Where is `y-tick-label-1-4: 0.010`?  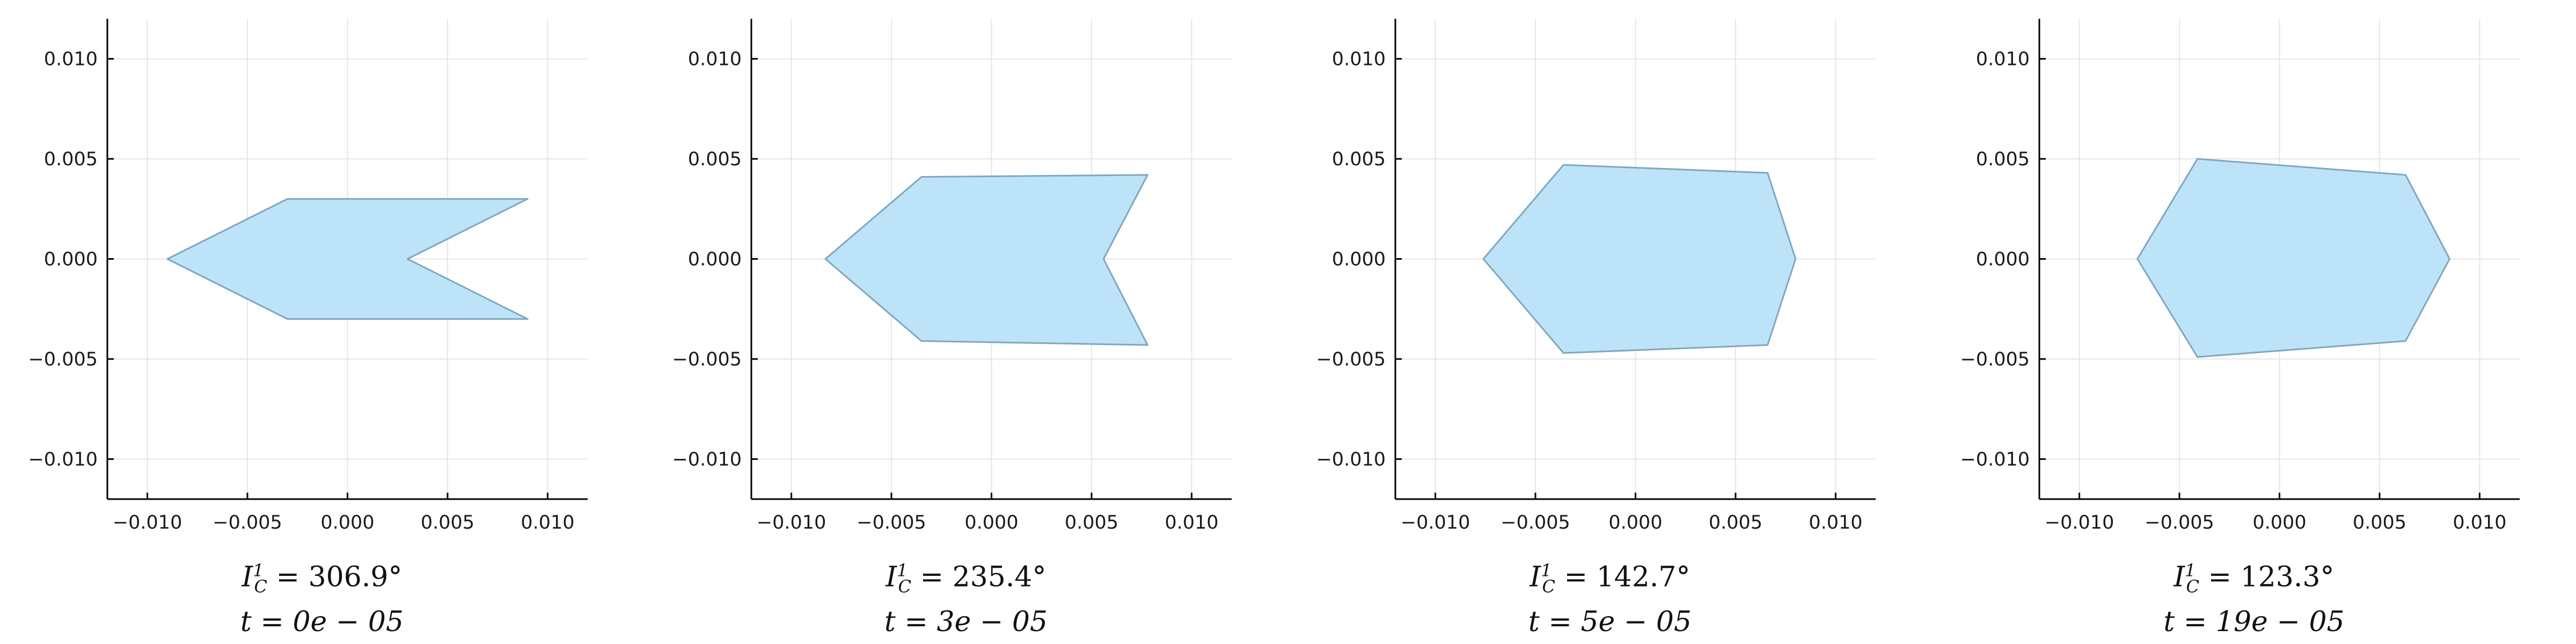
y-tick-label-1-4: 0.010 is located at coordinates (71, 59).